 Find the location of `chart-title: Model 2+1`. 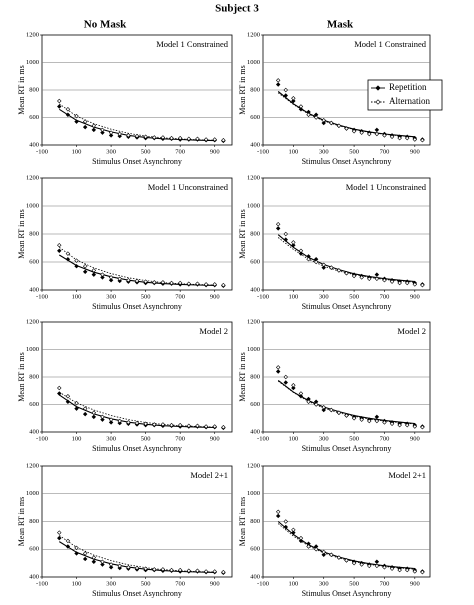

chart-title: Model 2+1 is located at coordinates (407, 475).